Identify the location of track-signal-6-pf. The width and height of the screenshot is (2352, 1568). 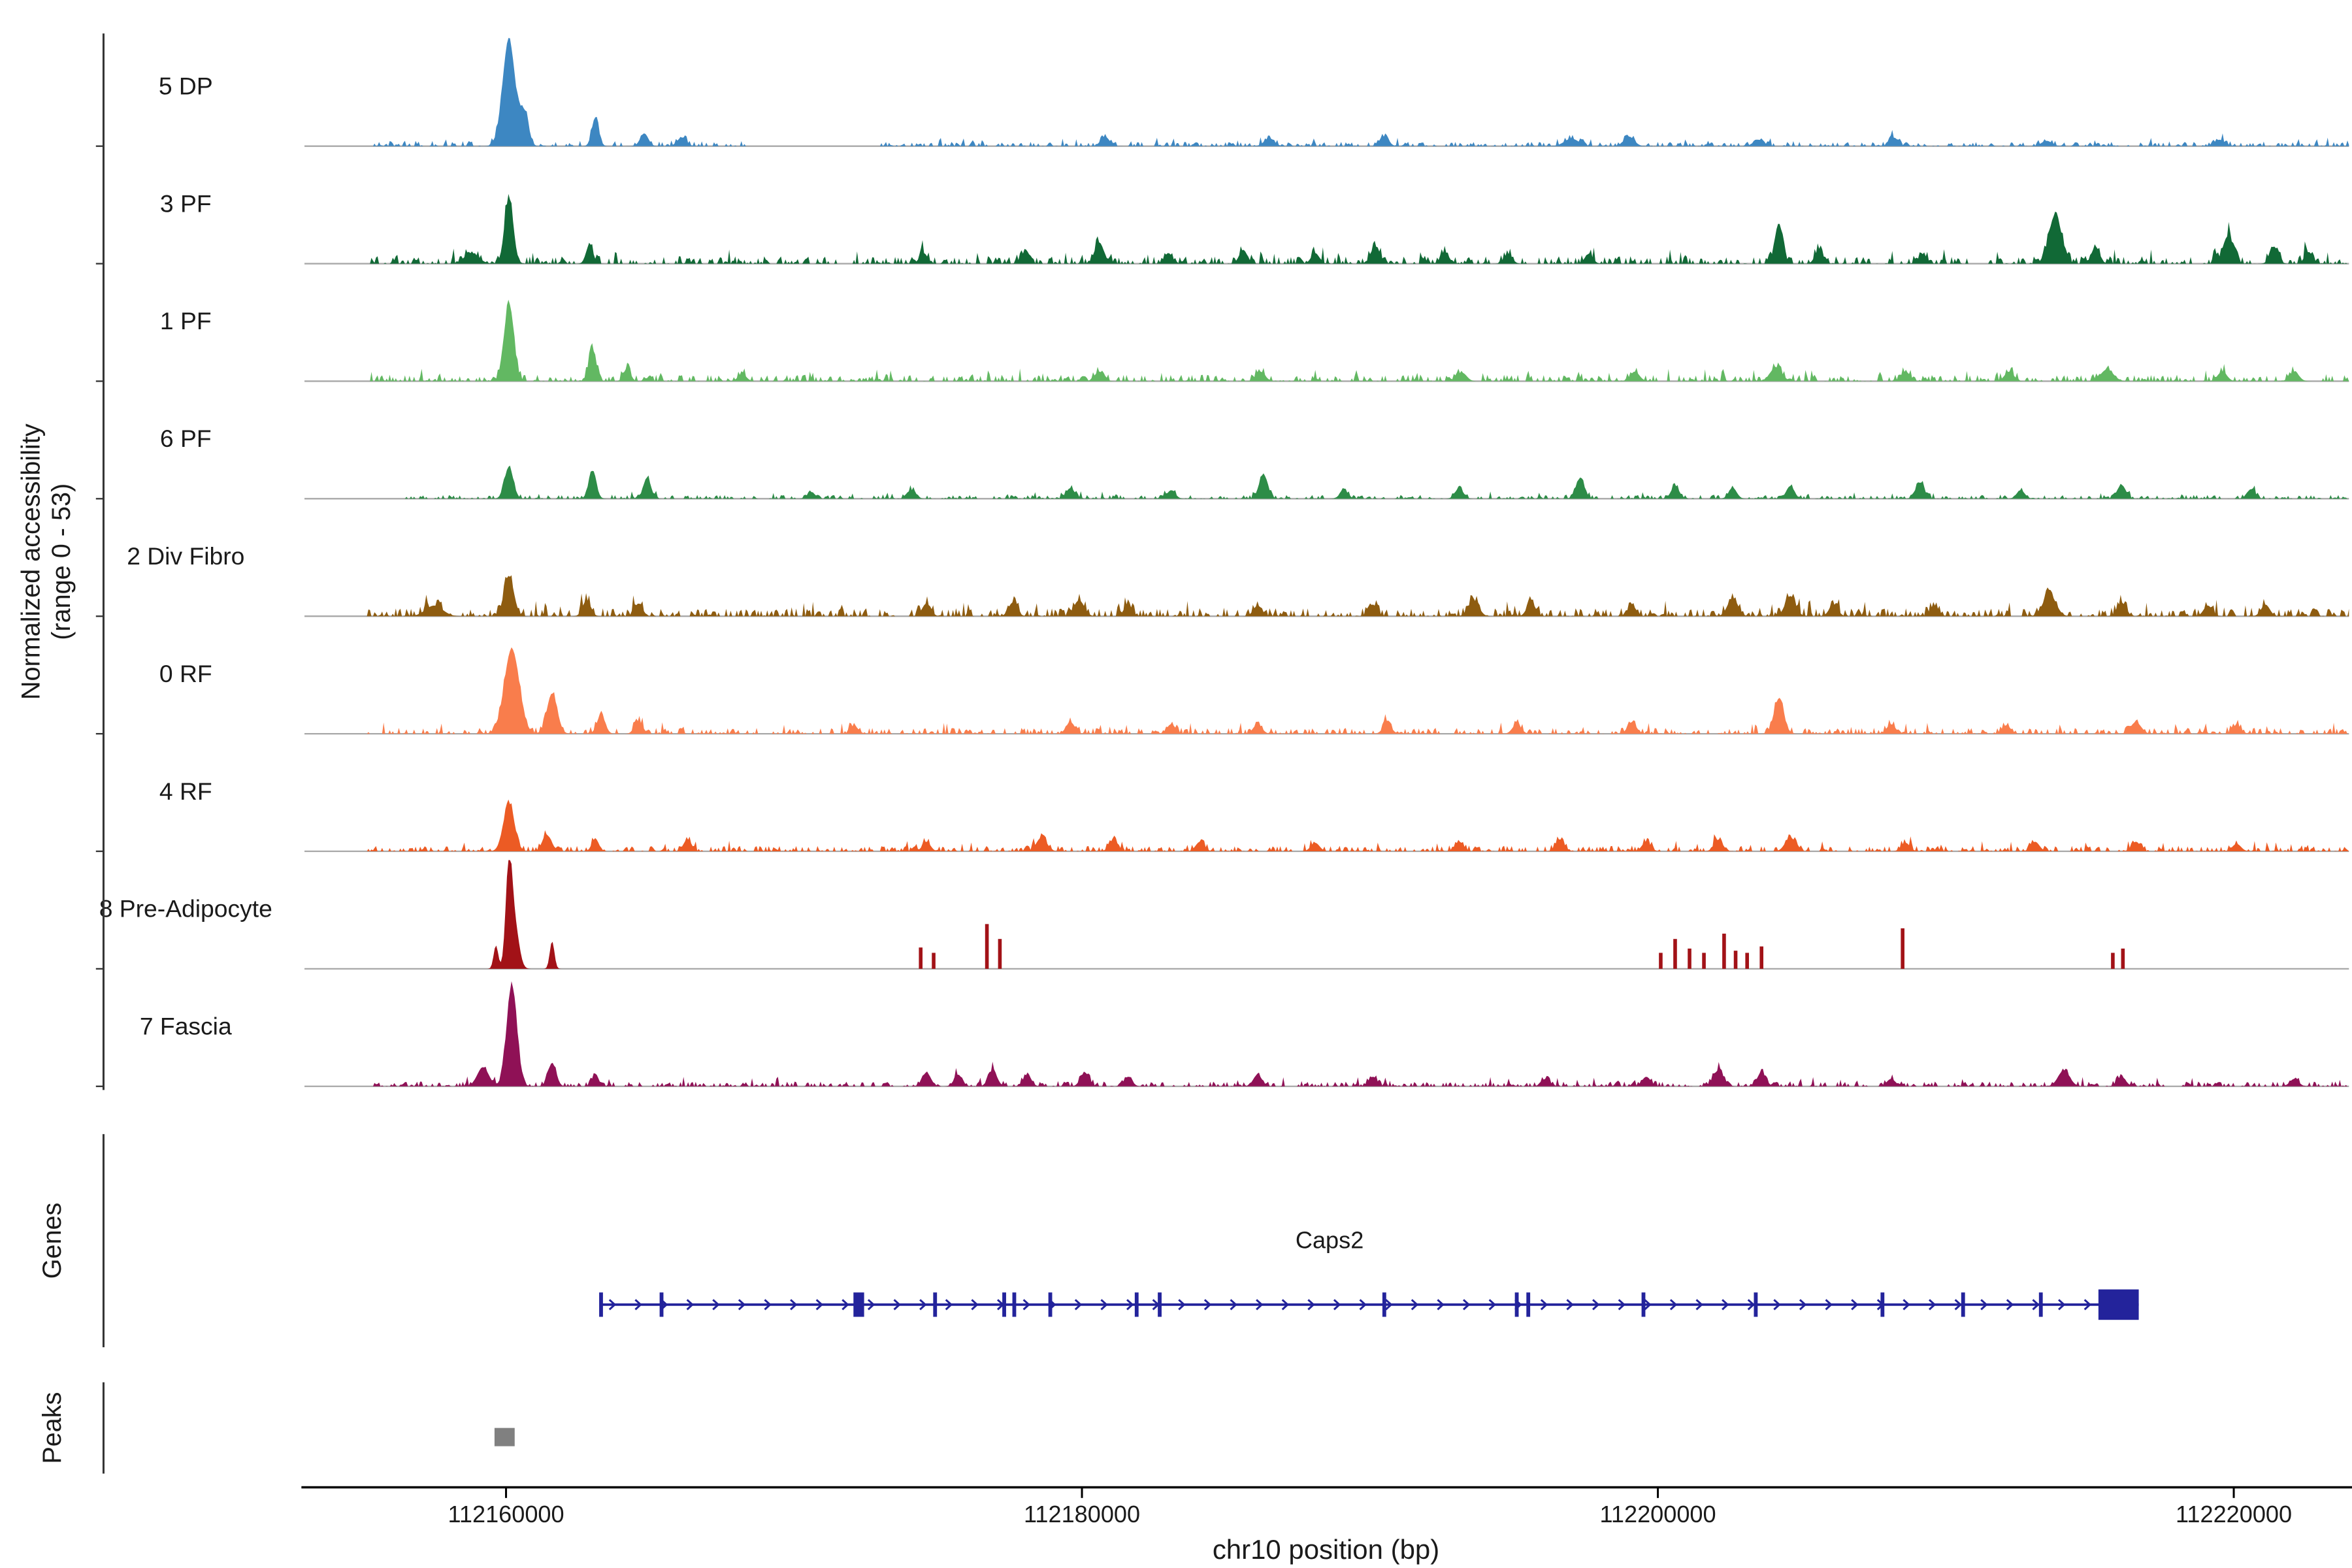
(1326, 482).